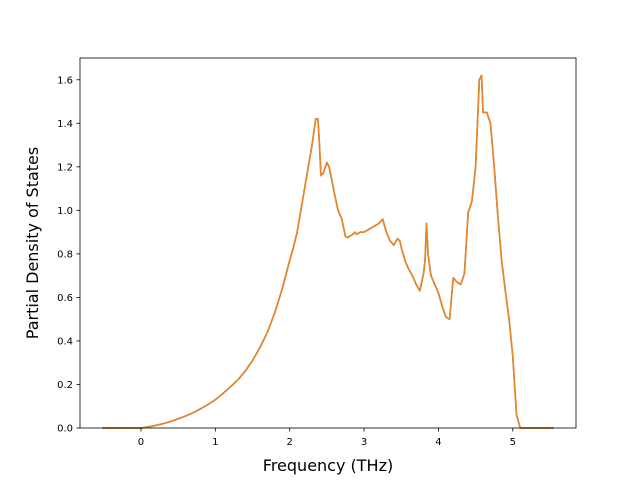 This screenshot has height=480, width=640. Describe the element at coordinates (290, 442) in the screenshot. I see `x-tick-label: 2` at that location.